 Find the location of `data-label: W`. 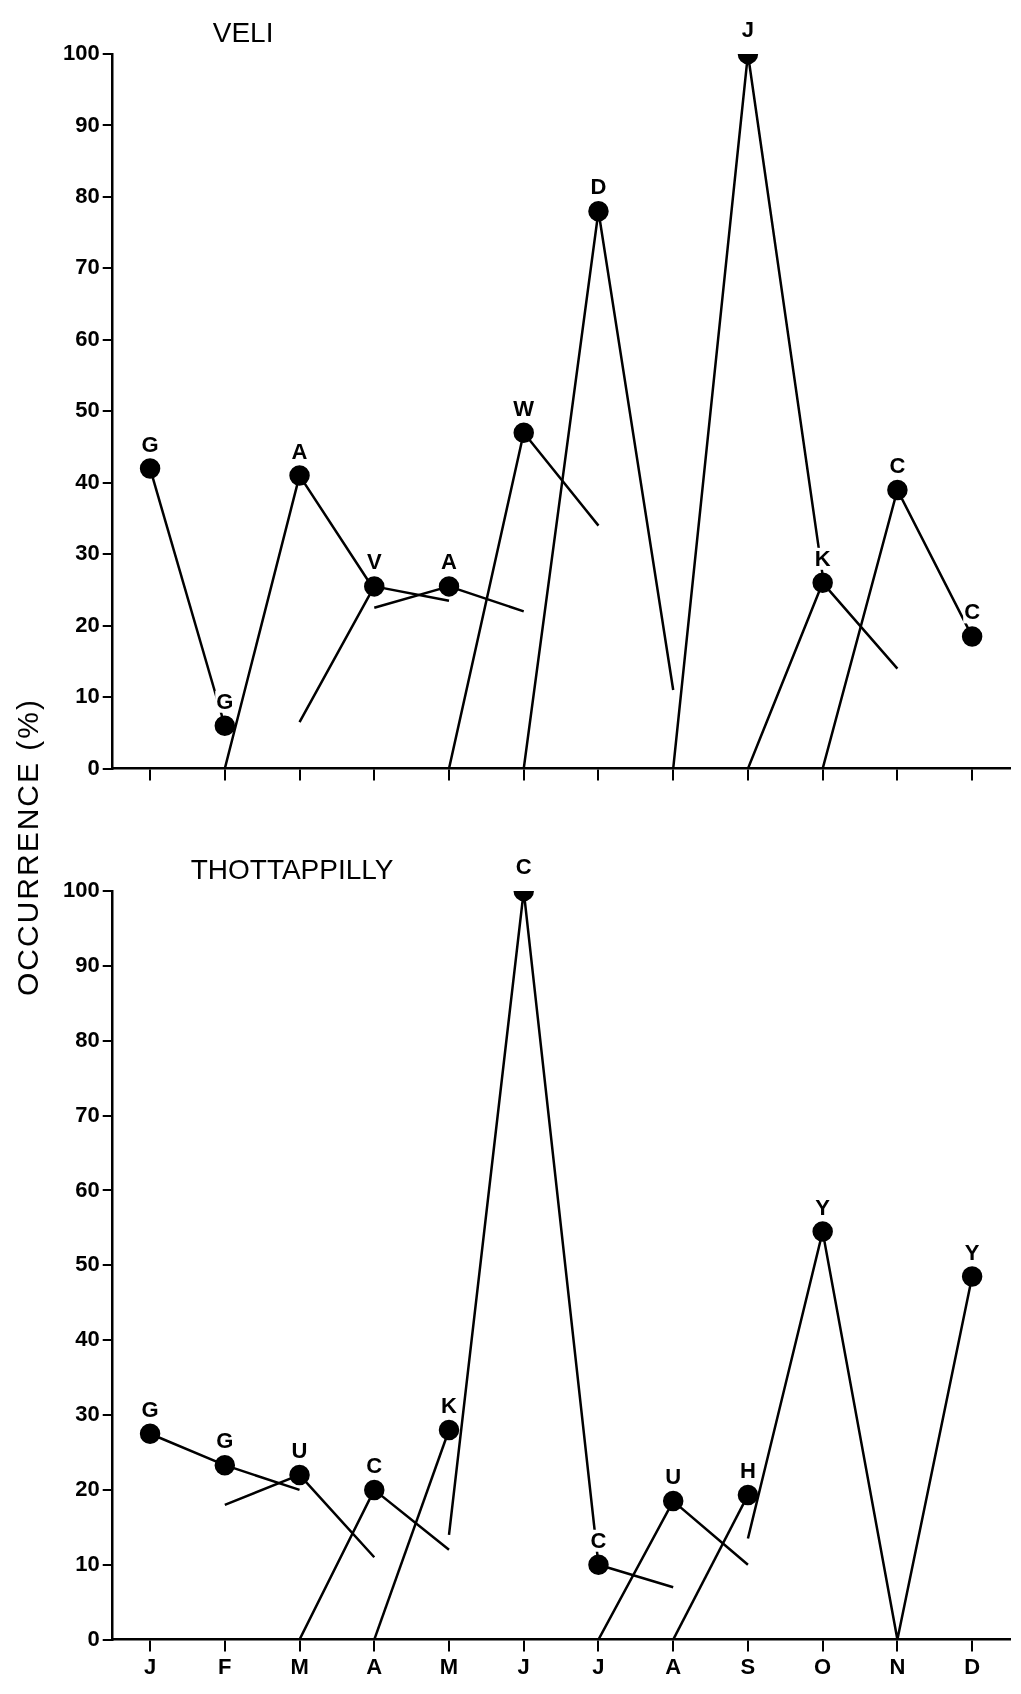

data-label: W is located at coordinates (524, 408).